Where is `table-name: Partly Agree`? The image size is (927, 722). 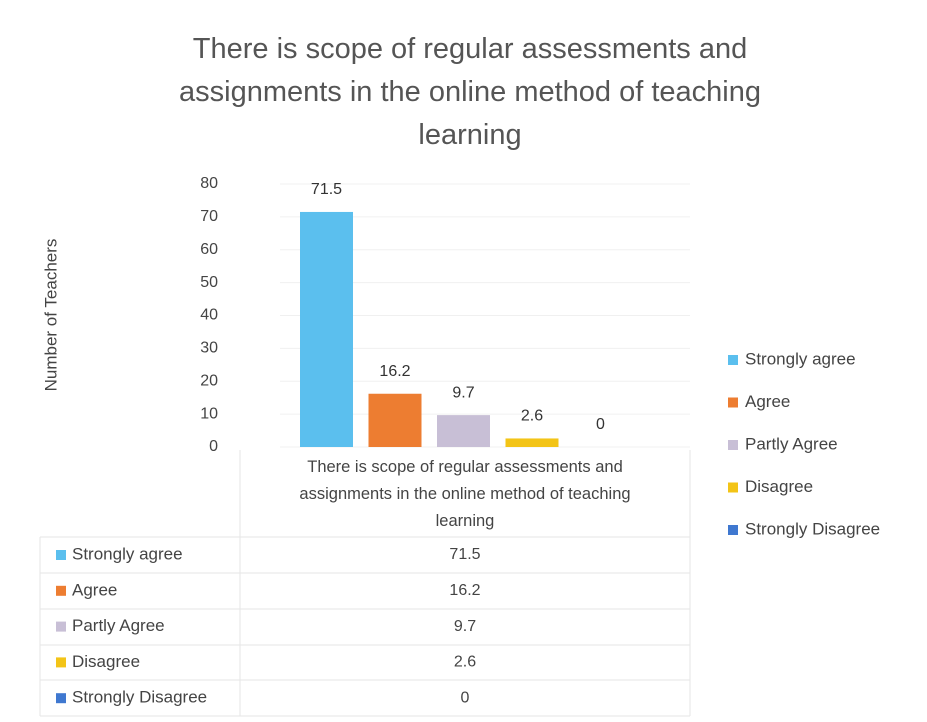 table-name: Partly Agree is located at coordinates (118, 625).